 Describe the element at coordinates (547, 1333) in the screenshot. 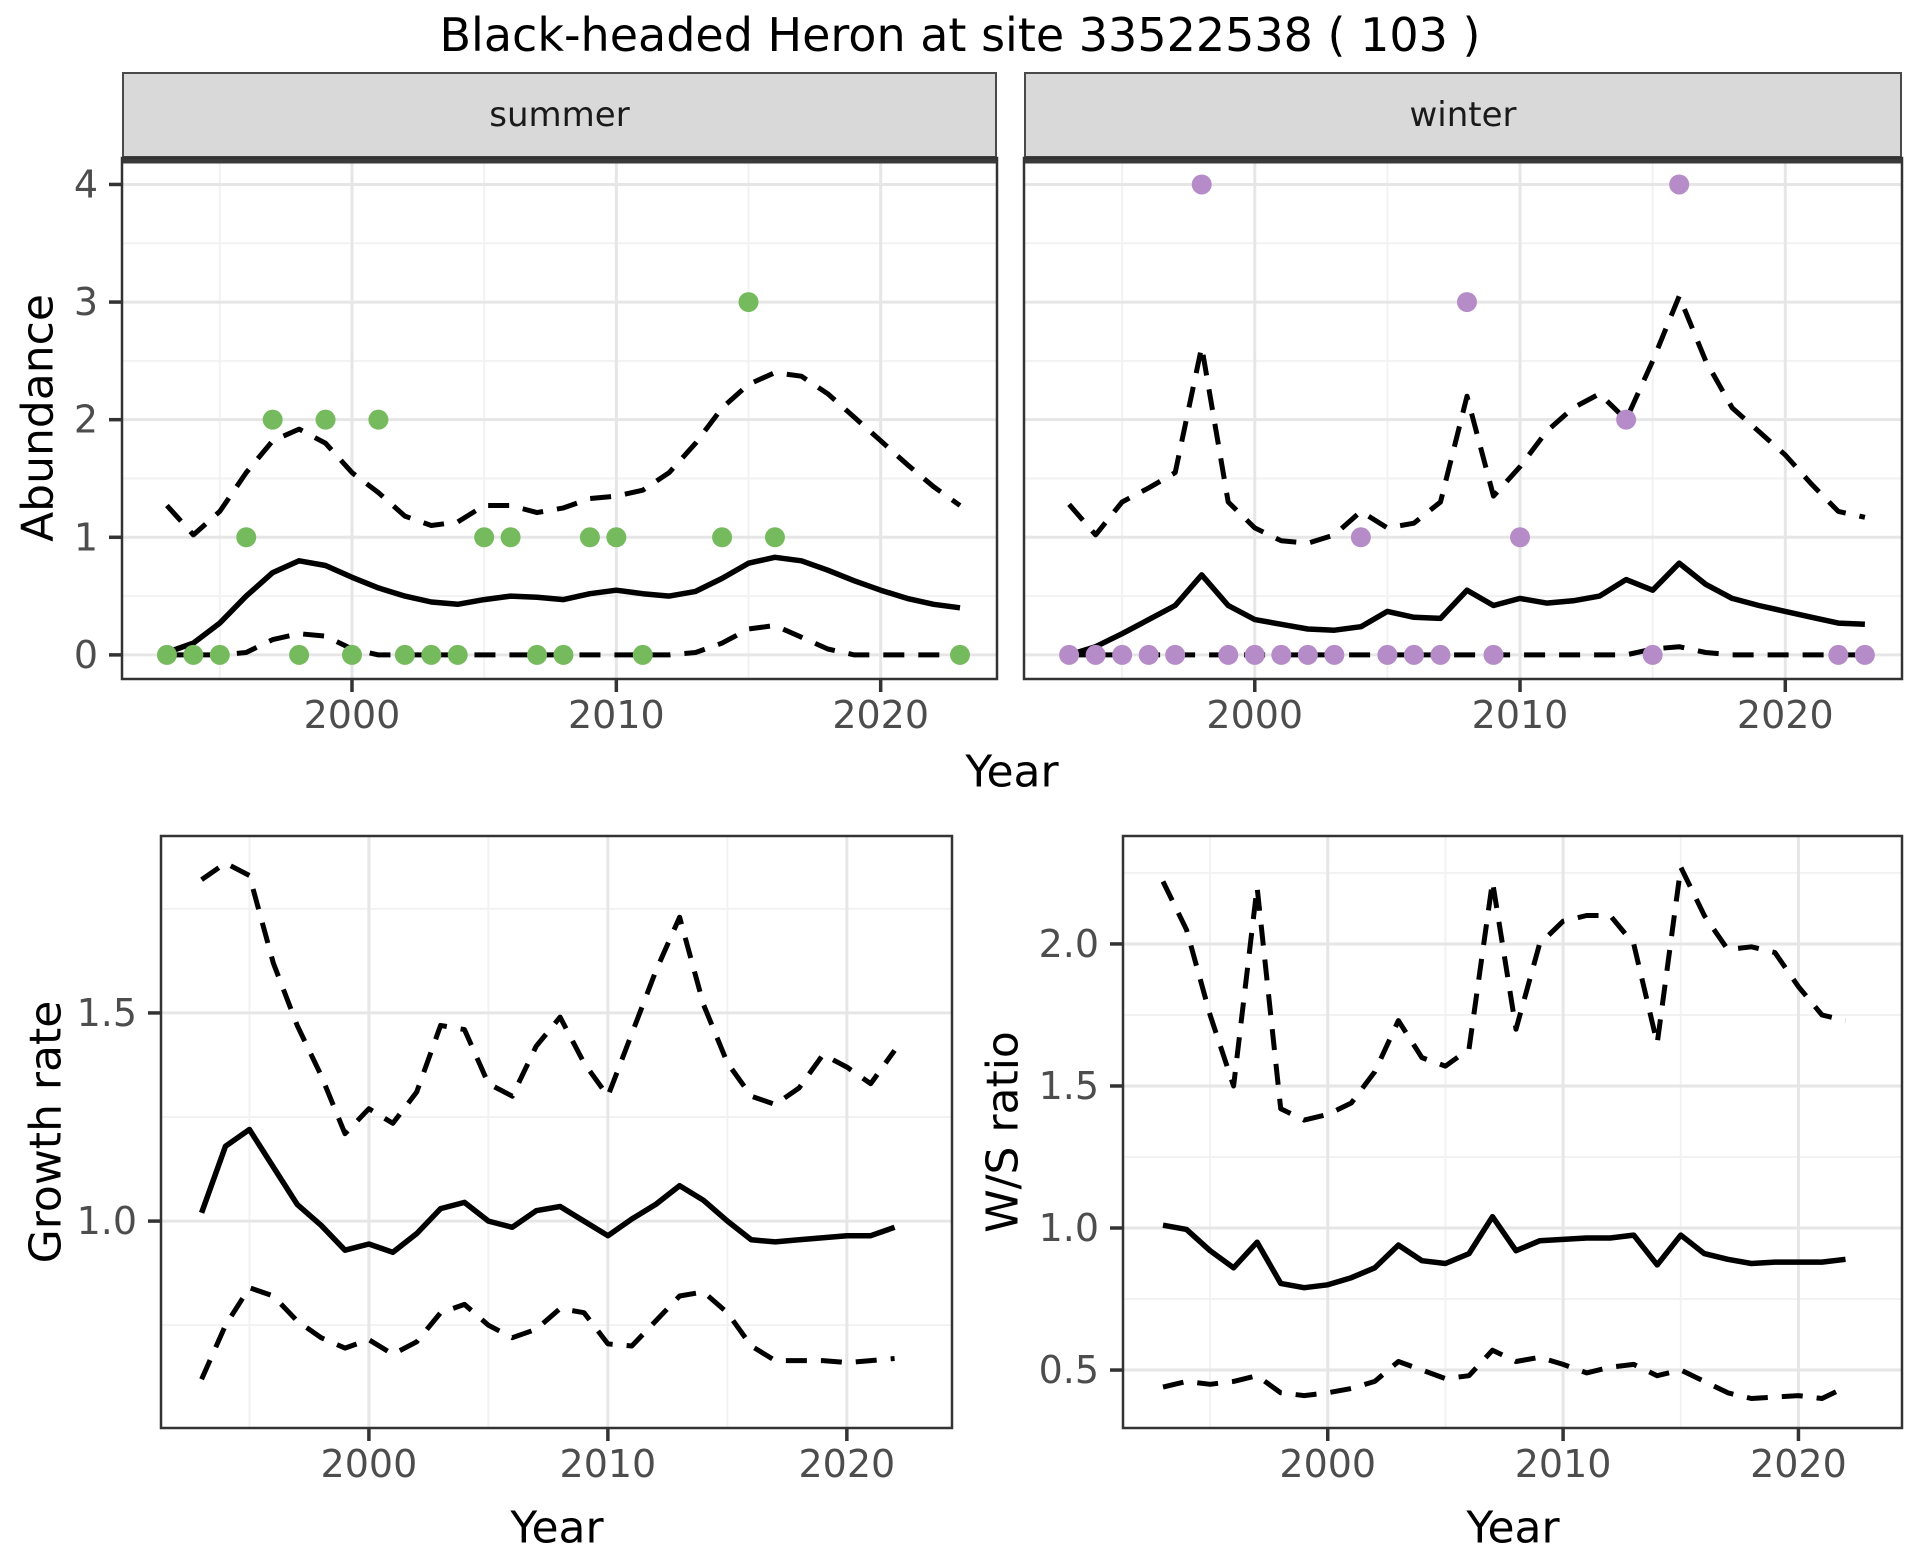

I see `ci-lower-line-growth-rate` at that location.